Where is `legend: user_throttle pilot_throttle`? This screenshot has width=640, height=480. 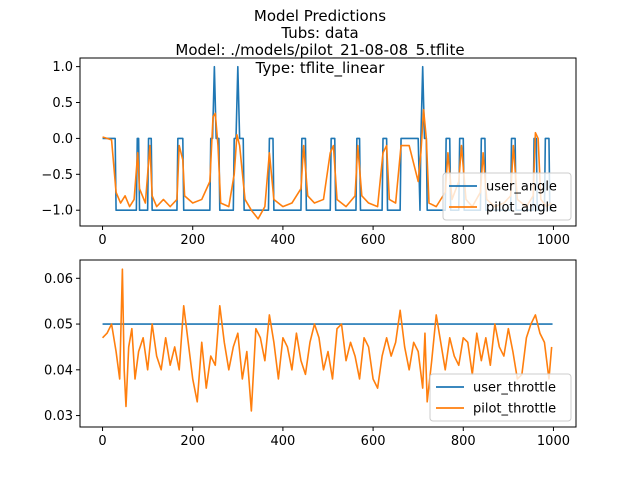
legend: user_throttle pilot_throttle is located at coordinates (500, 397).